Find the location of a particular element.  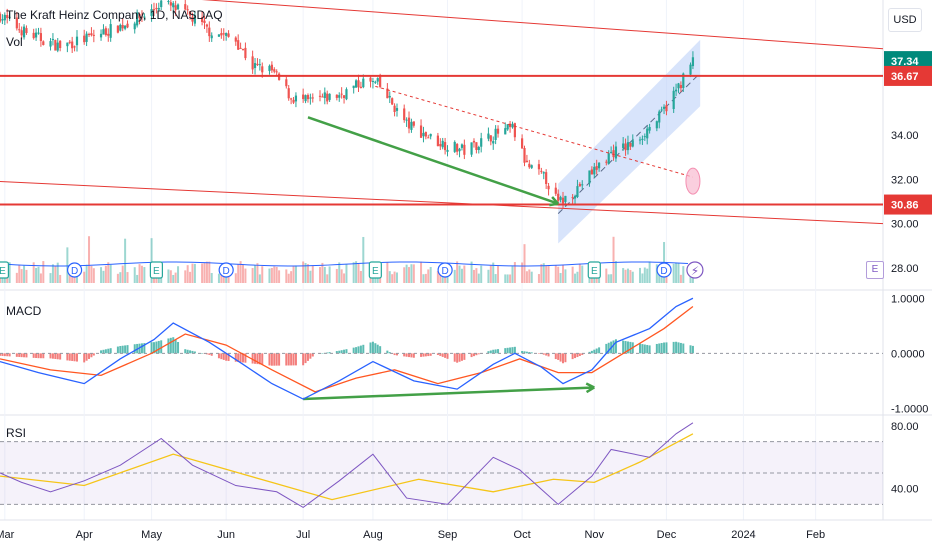

event-markers: E E E E D D D D ⚡ is located at coordinates (352, 270).